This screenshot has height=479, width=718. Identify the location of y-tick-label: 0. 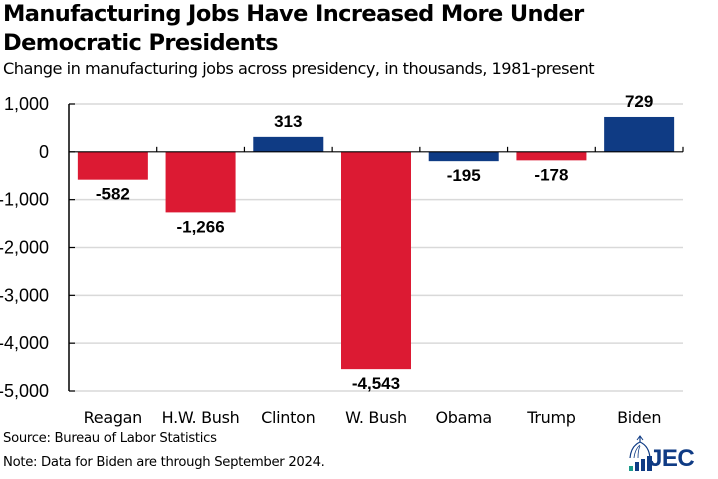
(44, 152).